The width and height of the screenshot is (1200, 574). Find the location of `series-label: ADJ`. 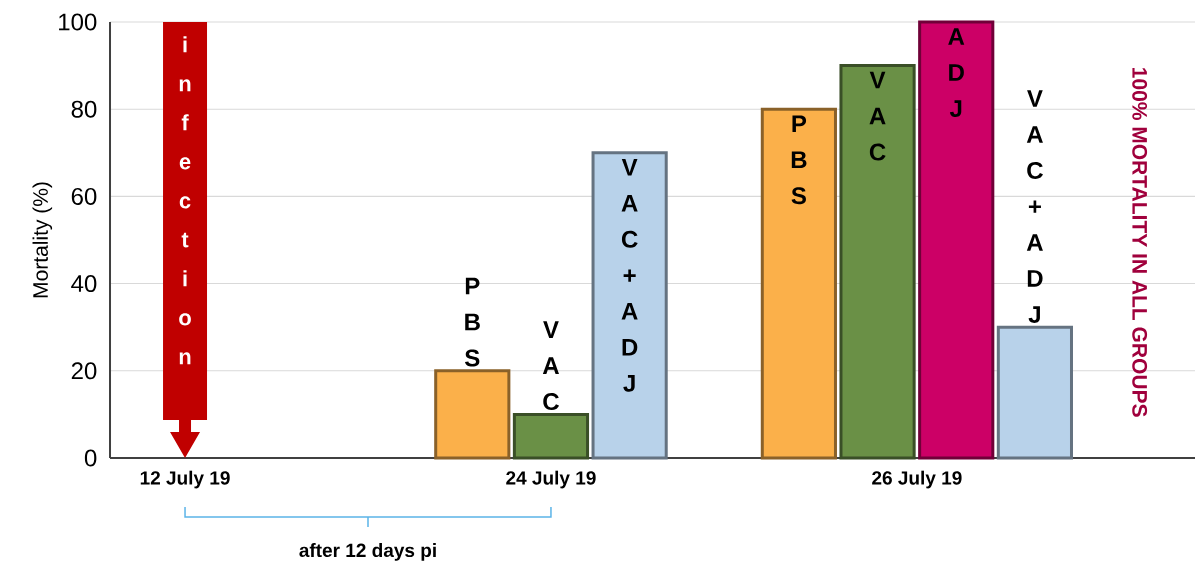

series-label: ADJ is located at coordinates (956, 72).